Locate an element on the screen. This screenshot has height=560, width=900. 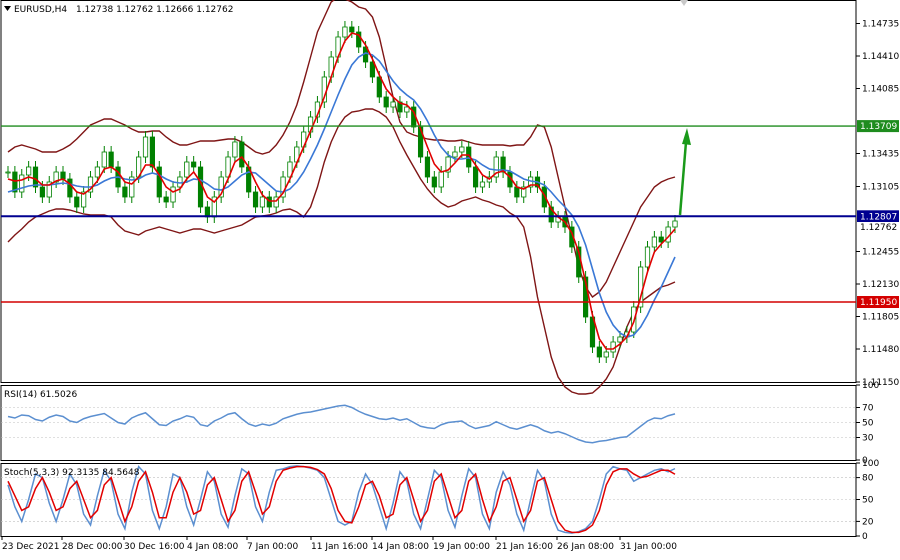
osc-tick-label: 0 is located at coordinates (865, 461).